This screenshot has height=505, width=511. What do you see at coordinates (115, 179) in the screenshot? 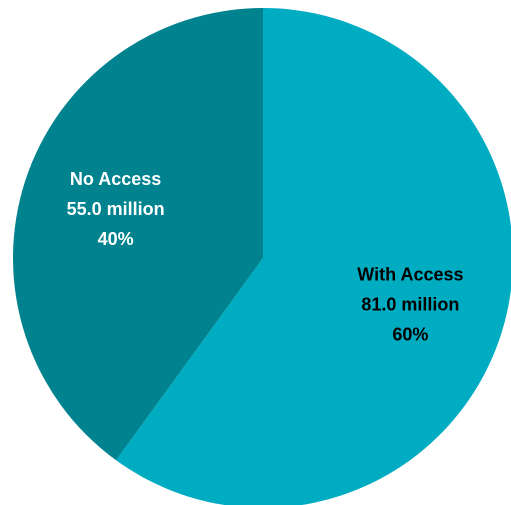
I see `slice-name-no-access: No Access` at bounding box center [115, 179].